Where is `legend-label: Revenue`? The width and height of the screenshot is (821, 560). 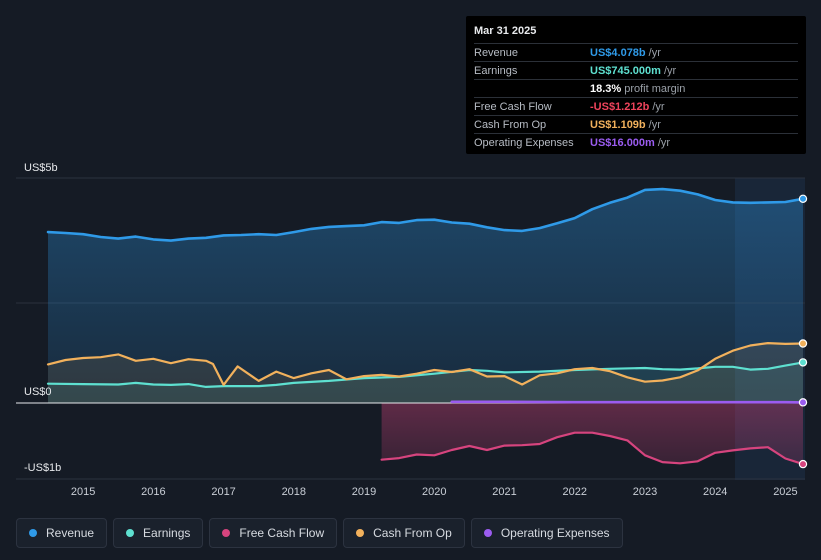 legend-label: Revenue is located at coordinates (70, 533).